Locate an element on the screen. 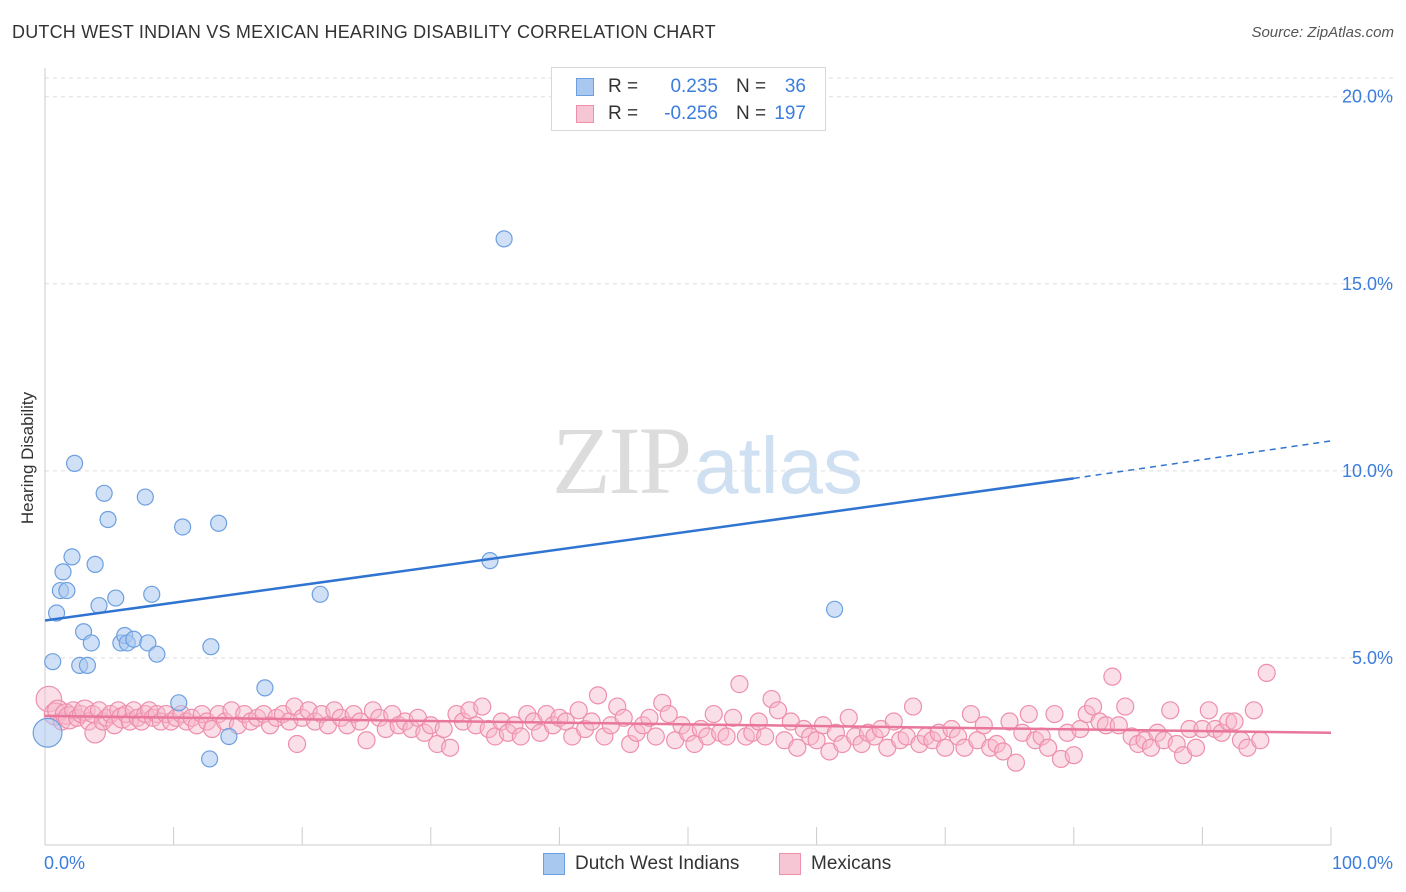 The height and width of the screenshot is (892, 1406). correlation-legend: R = 0.235 N = 36 R = -0.256 N = 197 is located at coordinates (688, 99).